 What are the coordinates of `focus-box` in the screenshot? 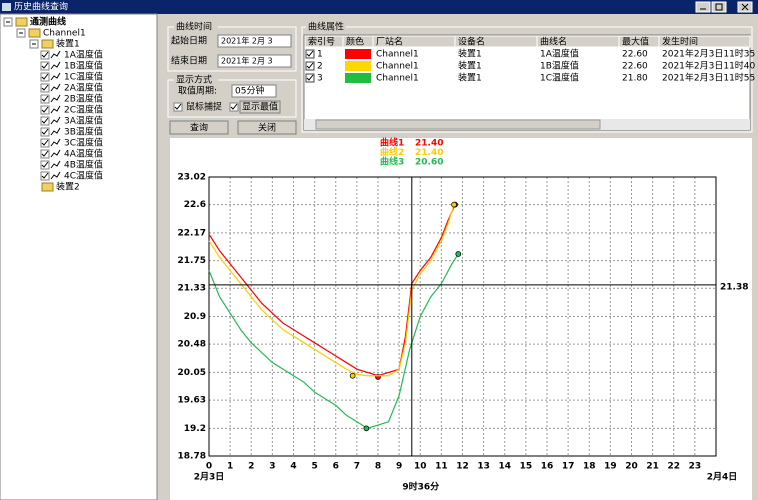 It's located at (260, 107).